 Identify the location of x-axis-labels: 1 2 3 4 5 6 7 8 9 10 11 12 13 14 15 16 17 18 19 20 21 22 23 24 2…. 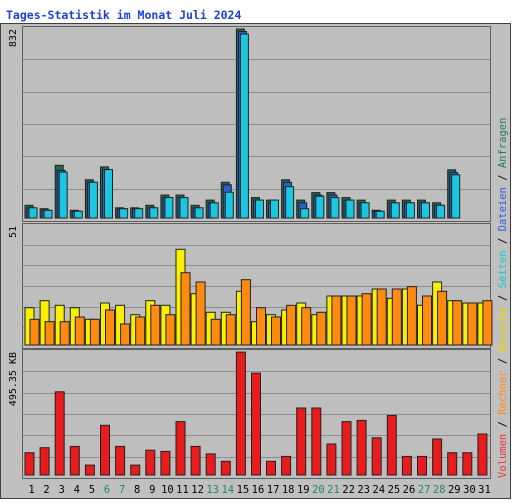
(259, 490).